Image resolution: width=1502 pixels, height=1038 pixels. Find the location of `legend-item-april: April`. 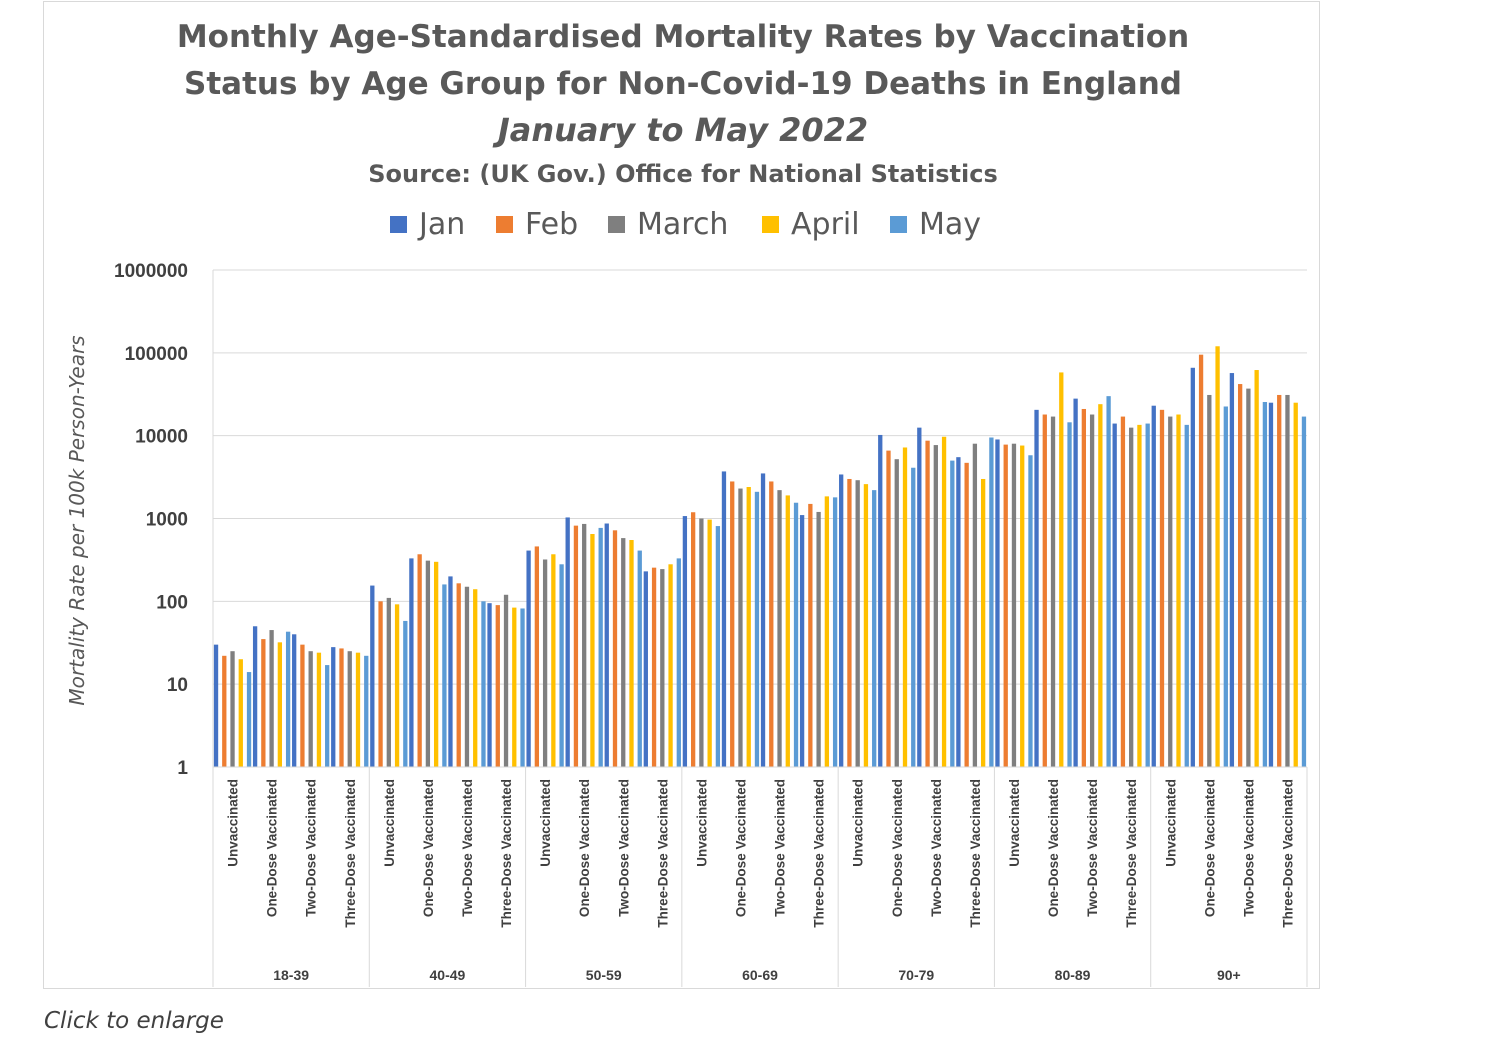

legend-item-april: April is located at coordinates (811, 224).